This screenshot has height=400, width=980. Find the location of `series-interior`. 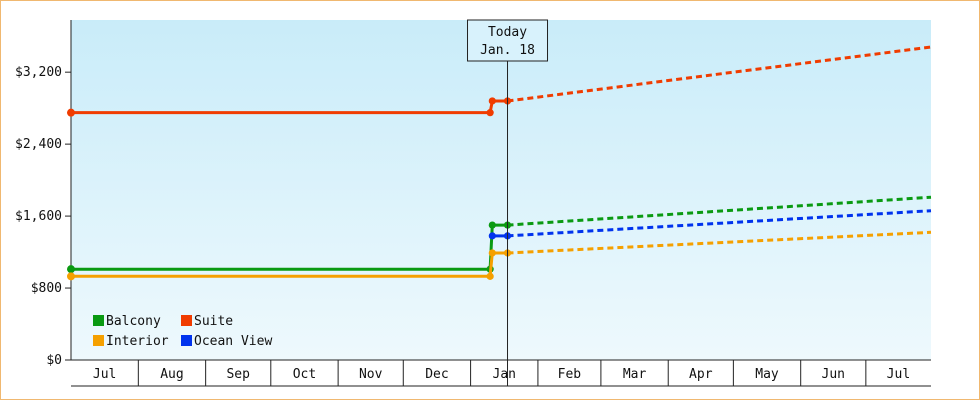

series-interior is located at coordinates (499, 255).